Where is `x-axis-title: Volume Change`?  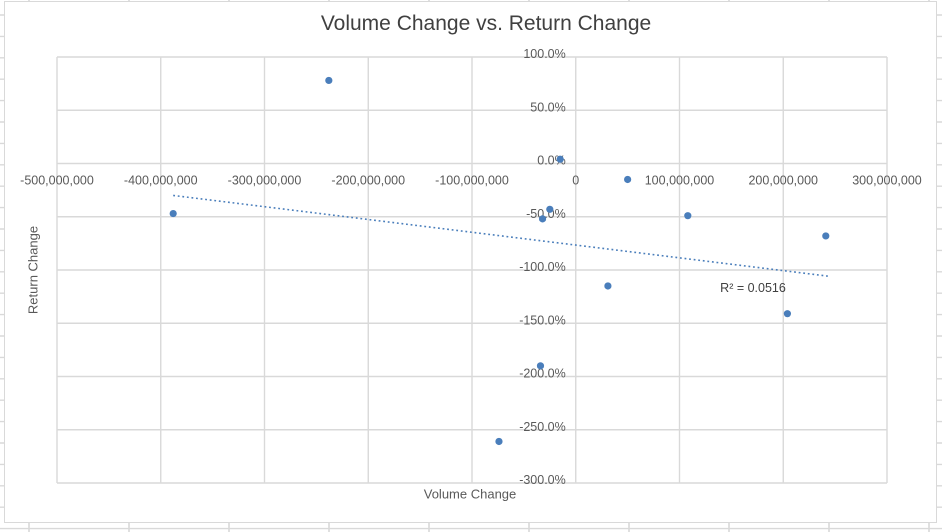 x-axis-title: Volume Change is located at coordinates (470, 494).